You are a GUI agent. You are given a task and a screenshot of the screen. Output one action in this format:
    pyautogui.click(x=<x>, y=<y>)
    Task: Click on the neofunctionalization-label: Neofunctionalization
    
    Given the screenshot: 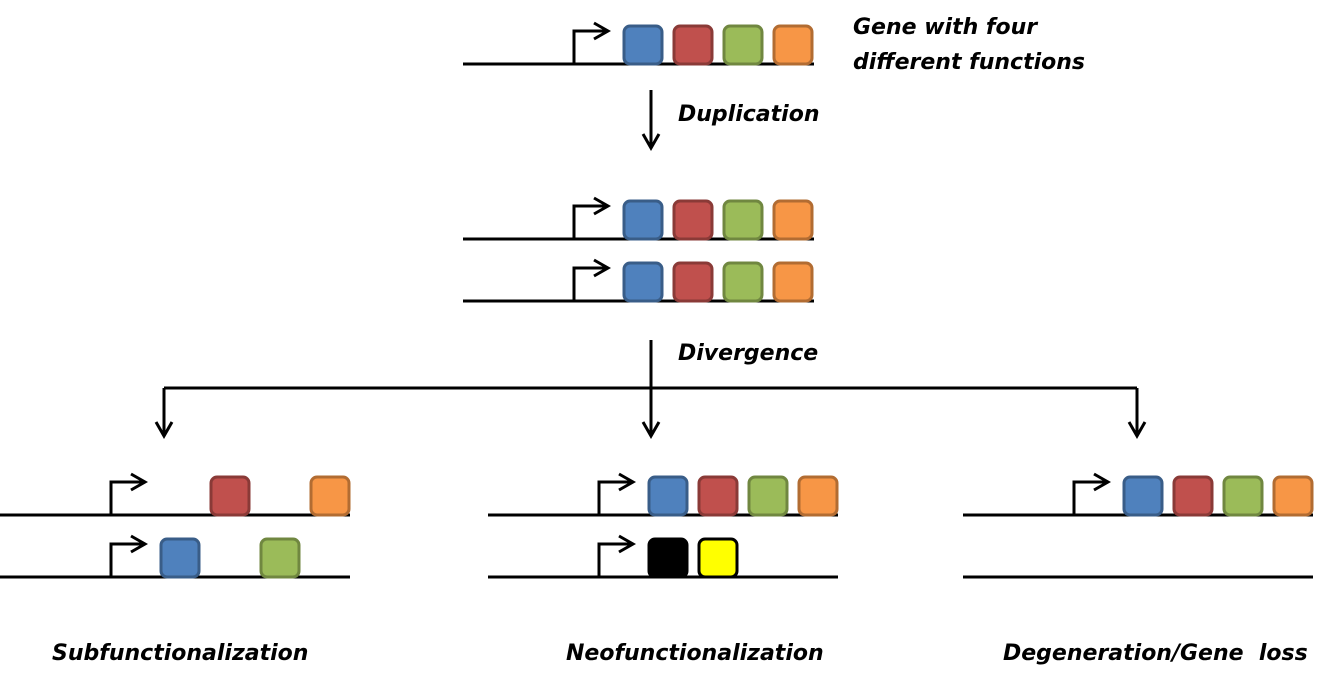 What is the action you would take?
    pyautogui.click(x=695, y=653)
    